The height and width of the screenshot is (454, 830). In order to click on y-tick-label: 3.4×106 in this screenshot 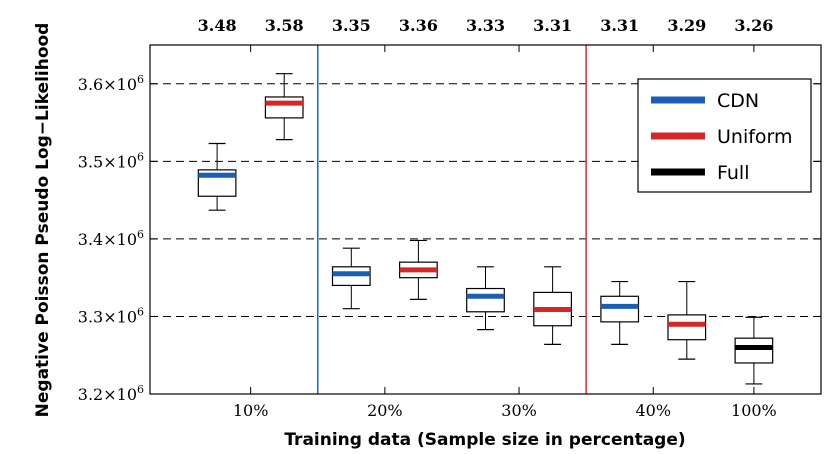, I will do `click(111, 238)`.